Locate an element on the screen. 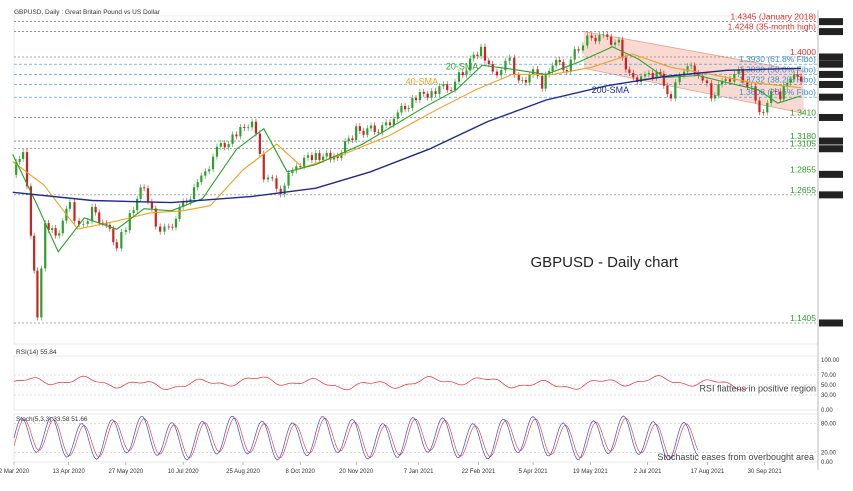 The width and height of the screenshot is (853, 491). x-tick-label: 27 May 2020 is located at coordinates (126, 472).